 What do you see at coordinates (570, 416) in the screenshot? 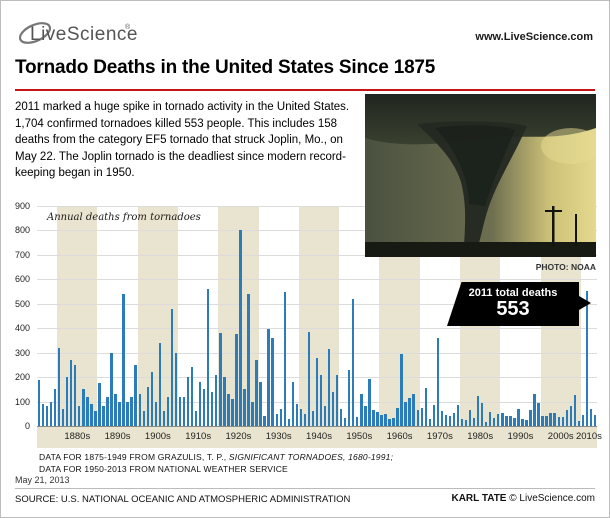
I see `bar-2007` at bounding box center [570, 416].